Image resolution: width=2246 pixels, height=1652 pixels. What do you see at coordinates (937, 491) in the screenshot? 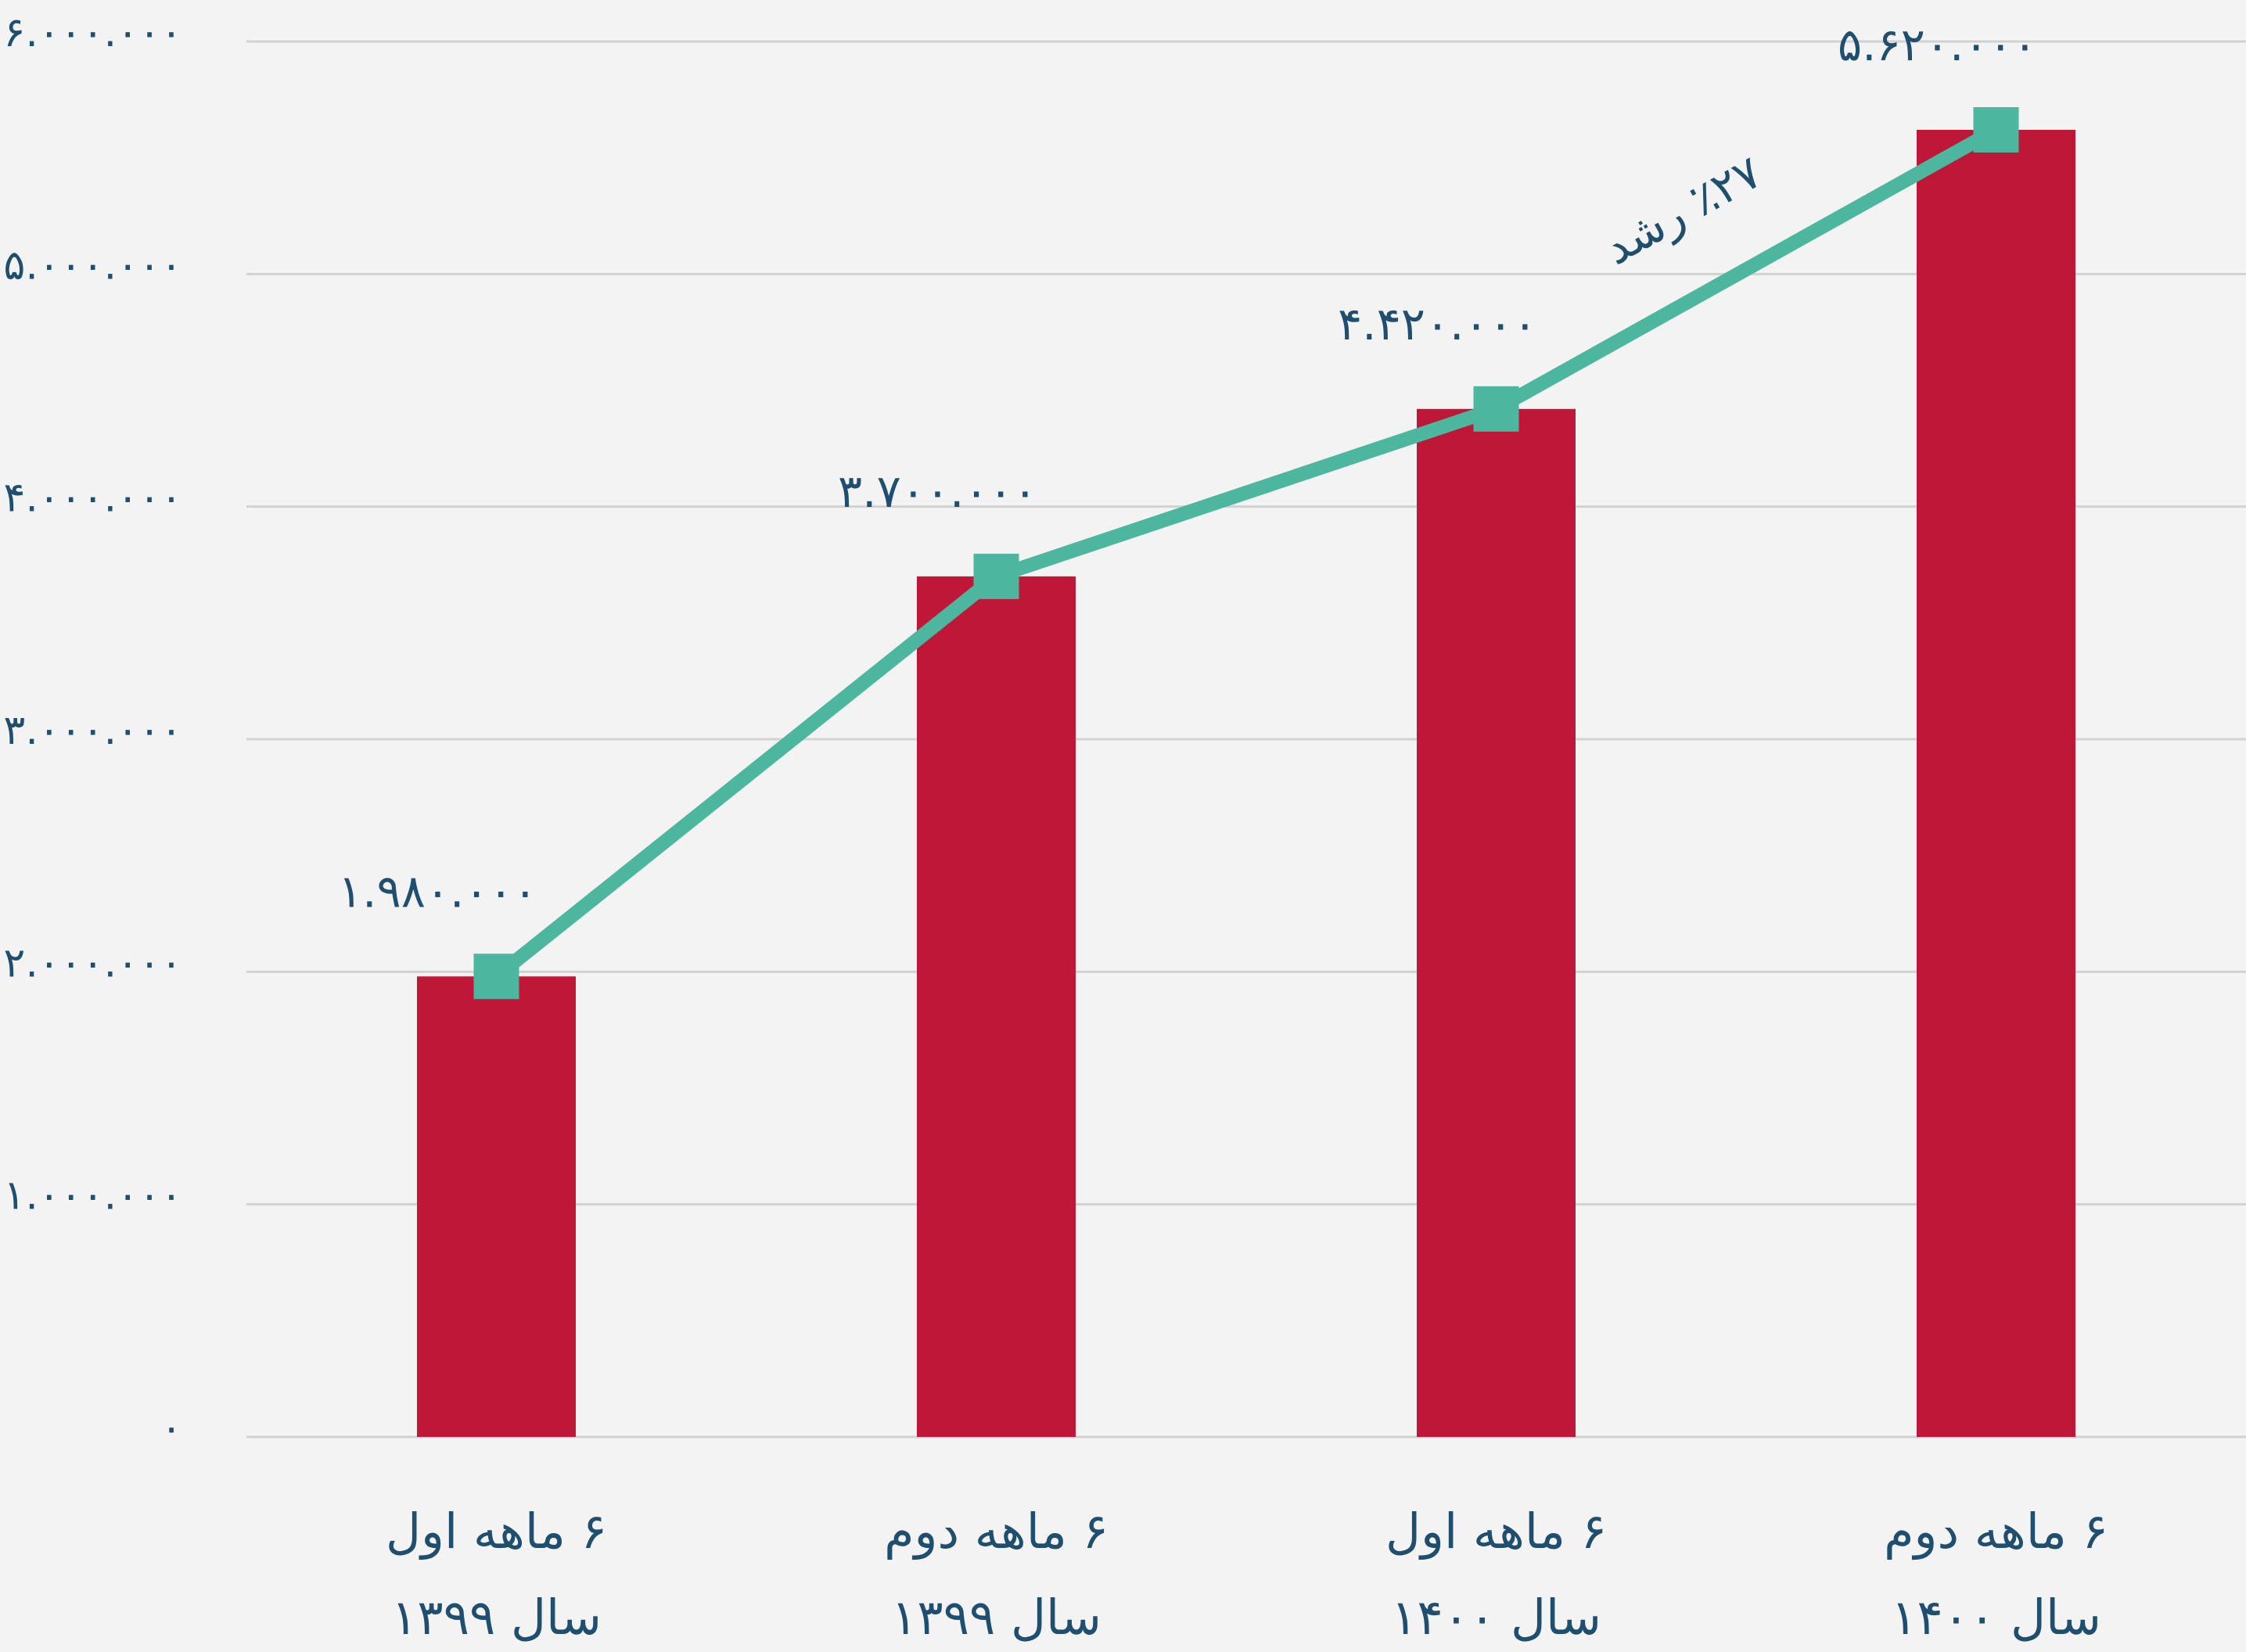
I see `value-label: ۳.۷۰۰.۰۰۰` at bounding box center [937, 491].